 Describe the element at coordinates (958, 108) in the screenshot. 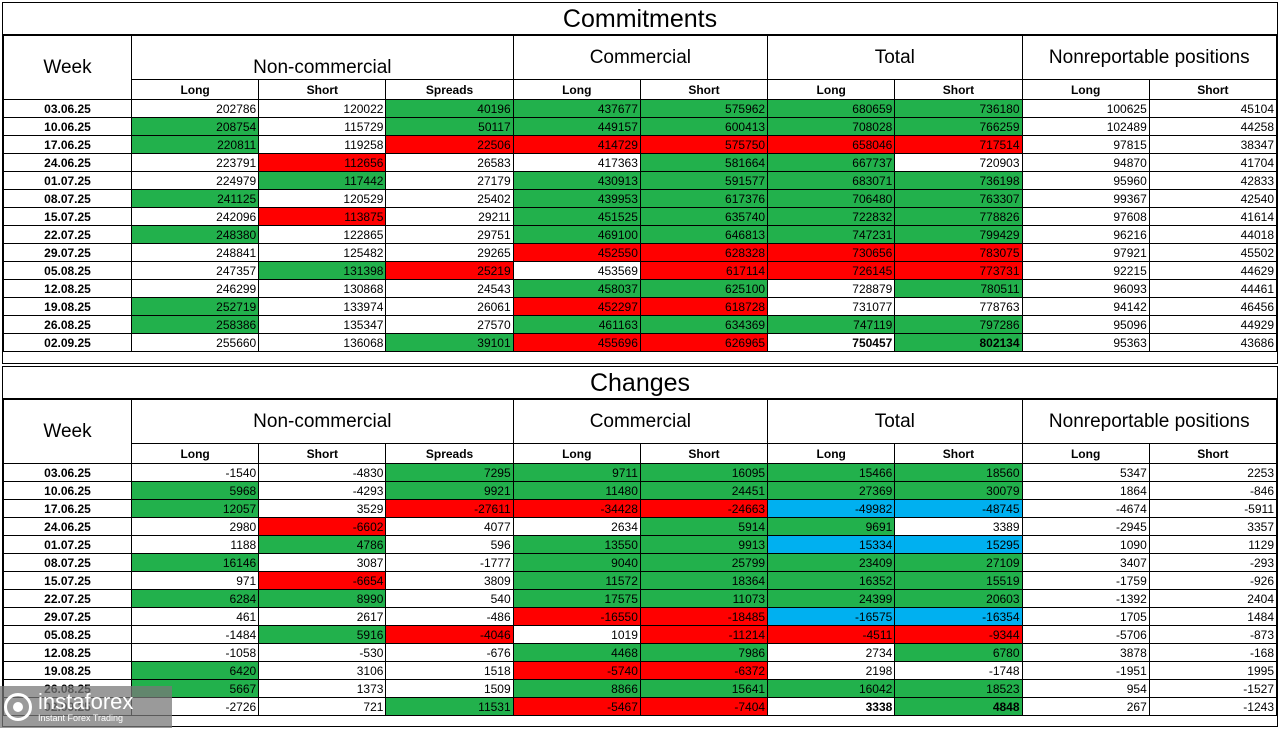

I see `value-cell: 736180` at that location.